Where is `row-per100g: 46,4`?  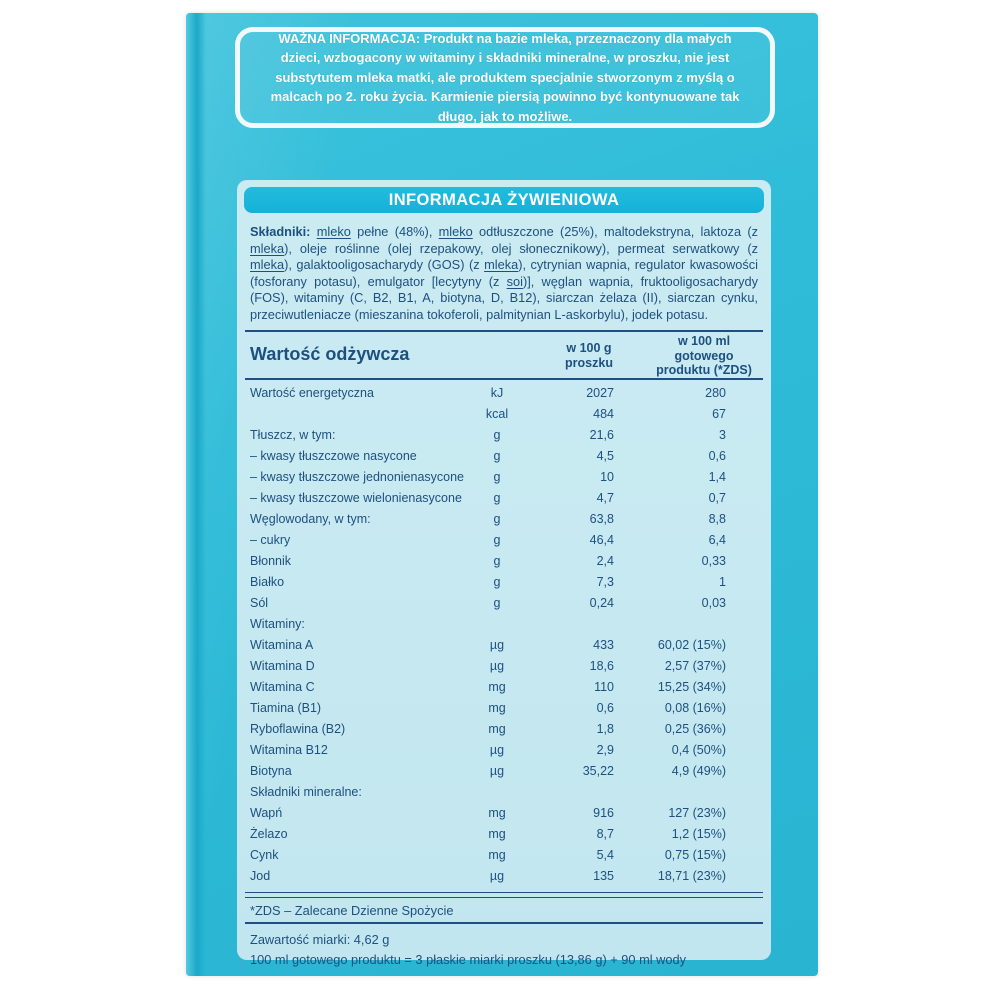
row-per100g: 46,4 is located at coordinates (601, 539).